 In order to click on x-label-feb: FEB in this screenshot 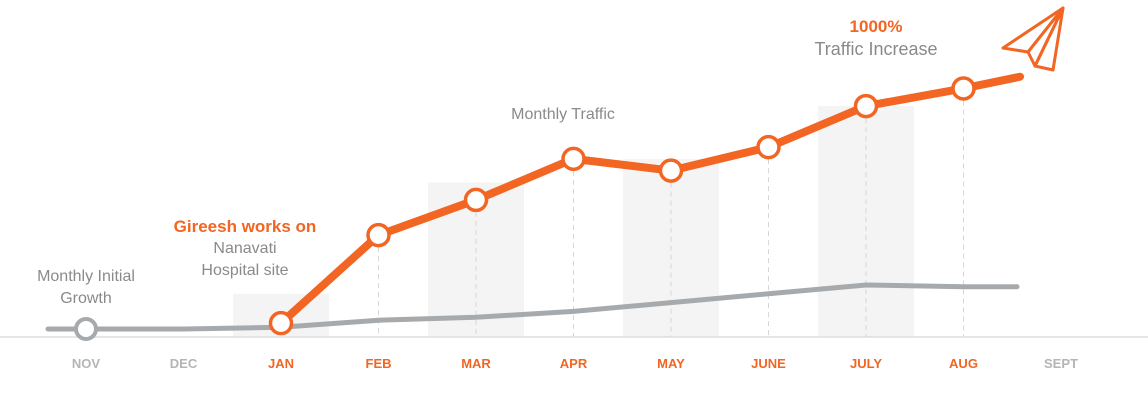, I will do `click(379, 363)`.